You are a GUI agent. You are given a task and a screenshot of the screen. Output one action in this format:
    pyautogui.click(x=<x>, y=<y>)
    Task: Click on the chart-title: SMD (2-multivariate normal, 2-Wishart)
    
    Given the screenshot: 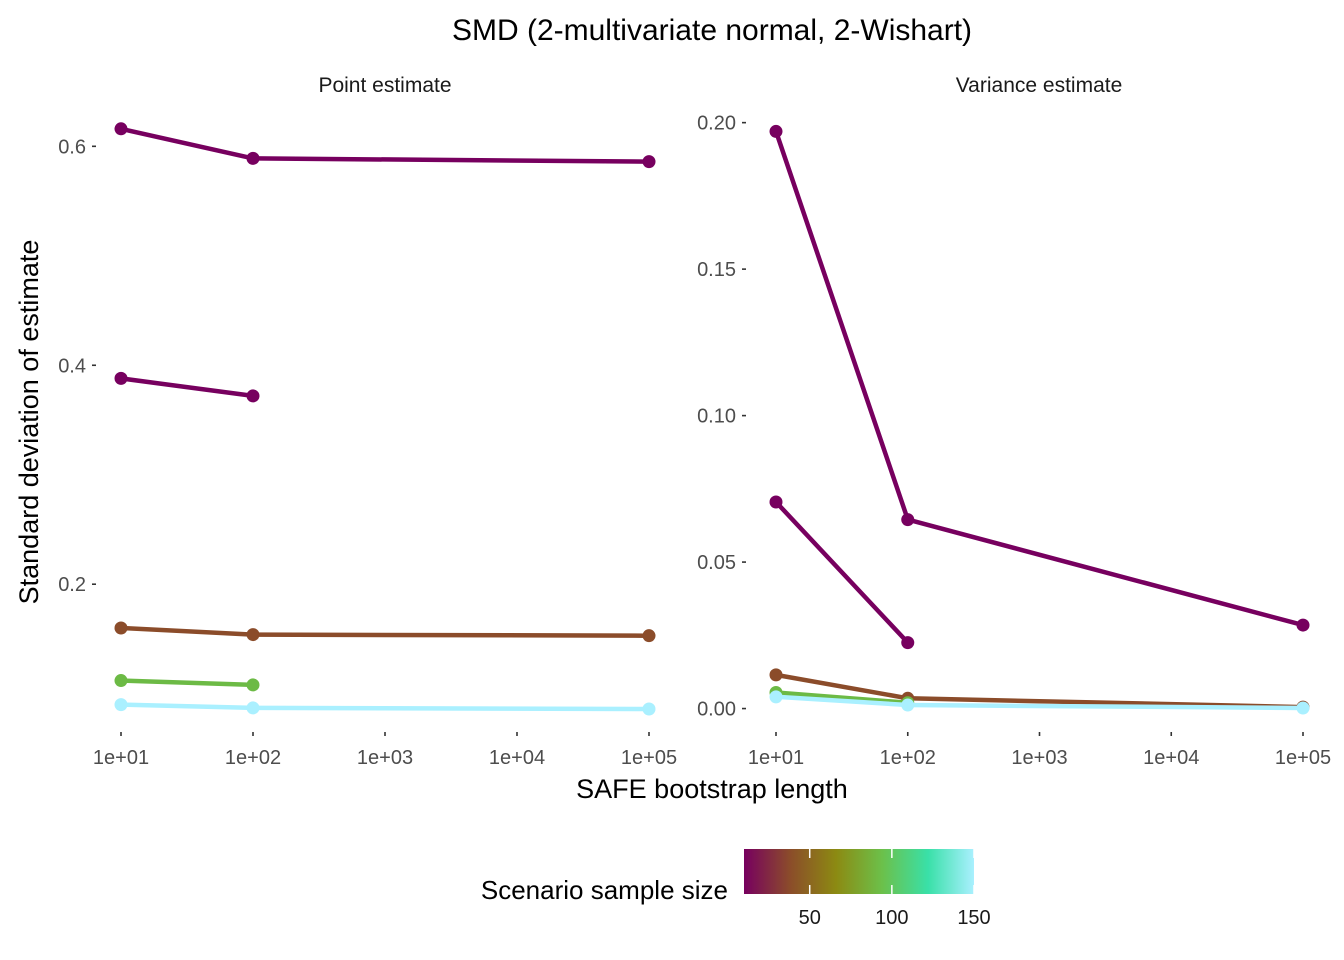 What is the action you would take?
    pyautogui.click(x=712, y=30)
    